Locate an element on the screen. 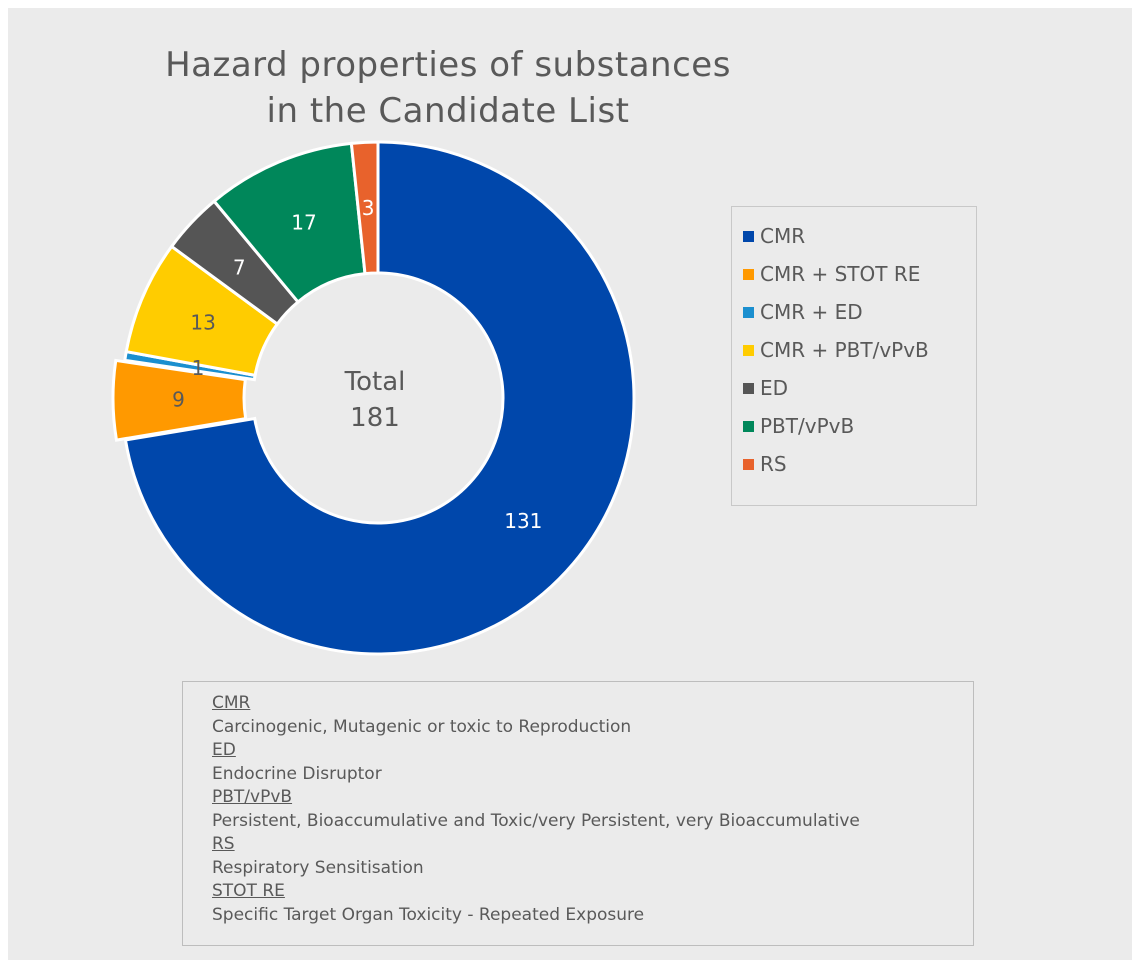  data-label-cmr-stot-re: 9 is located at coordinates (178, 400).